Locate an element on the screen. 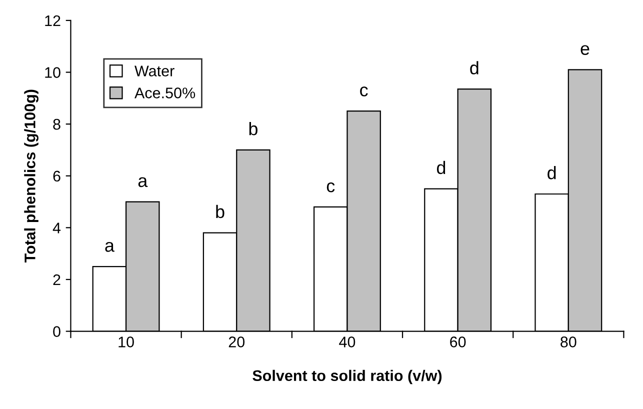  y-axis-title: Total phenolics (g/100g) is located at coordinates (31, 176).